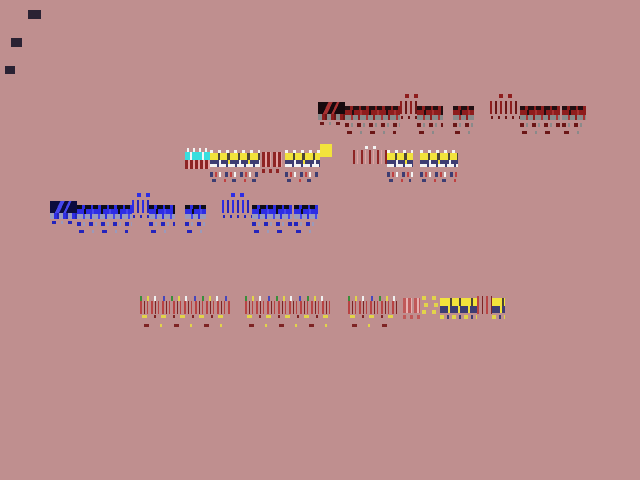 Image resolution: width=640 pixels, height=480 pixels. What do you see at coordinates (321, 163) in the screenshot?
I see `glitch-line-yellow` at bounding box center [321, 163].